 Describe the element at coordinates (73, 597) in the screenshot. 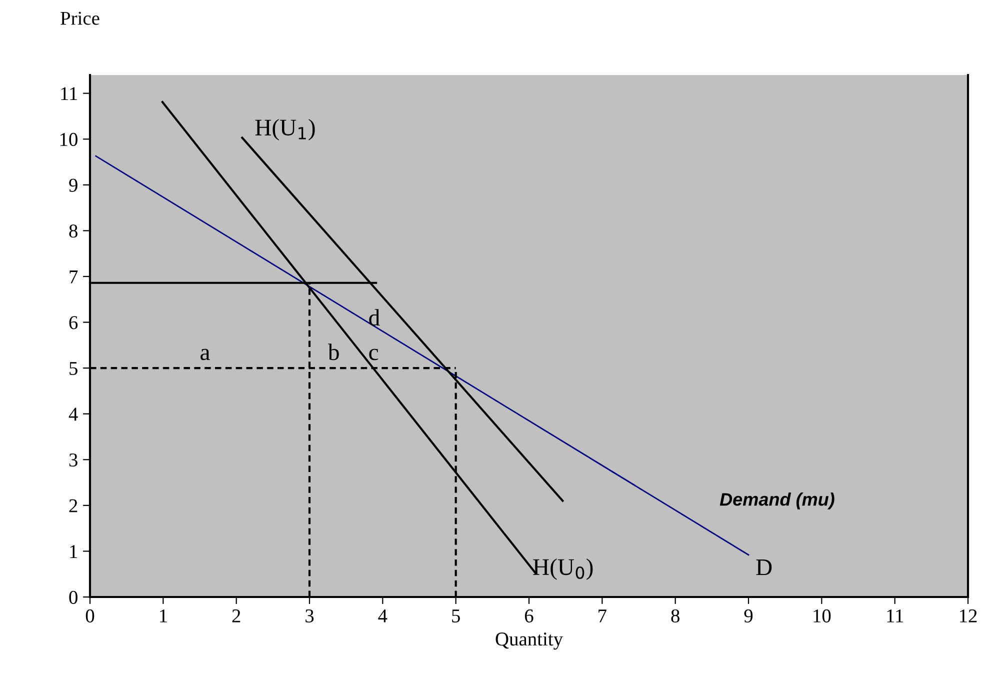

I see `y-tick-label: 0` at that location.